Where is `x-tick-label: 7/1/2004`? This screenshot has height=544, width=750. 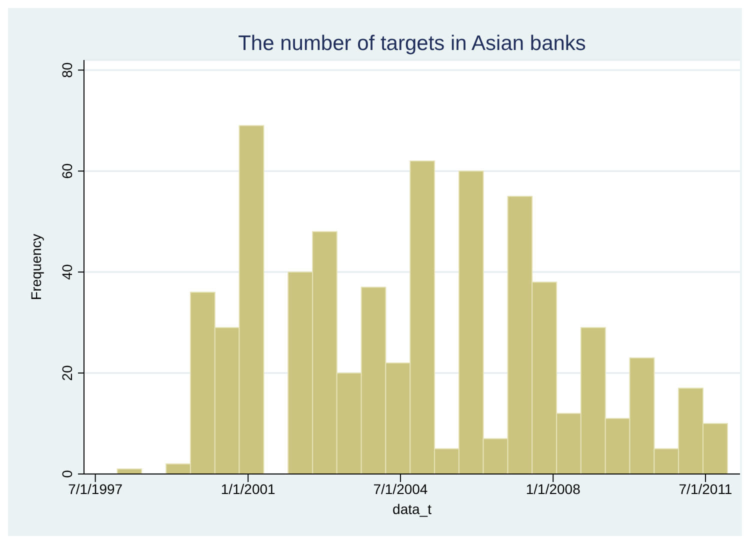
x-tick-label: 7/1/2004 is located at coordinates (400, 488).